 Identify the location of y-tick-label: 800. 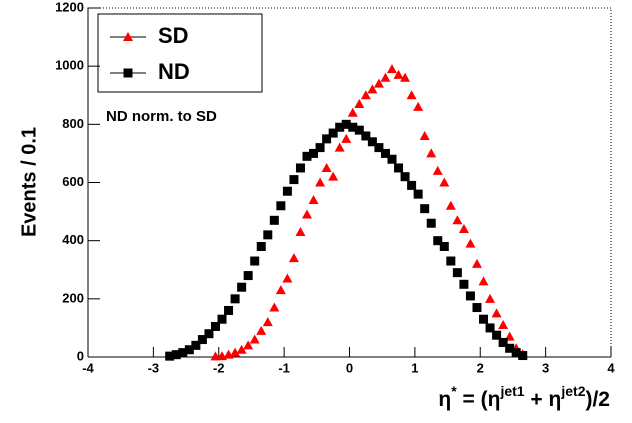
(73, 123).